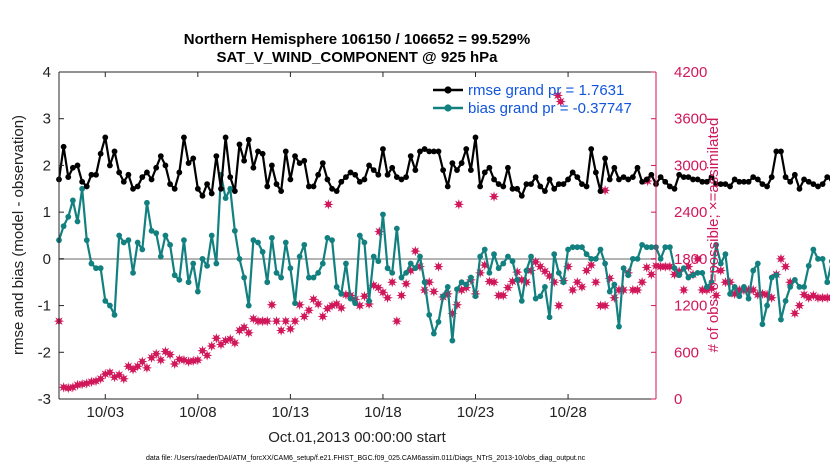  Describe the element at coordinates (690, 165) in the screenshot. I see `y-right-tick-label: 3000` at that location.